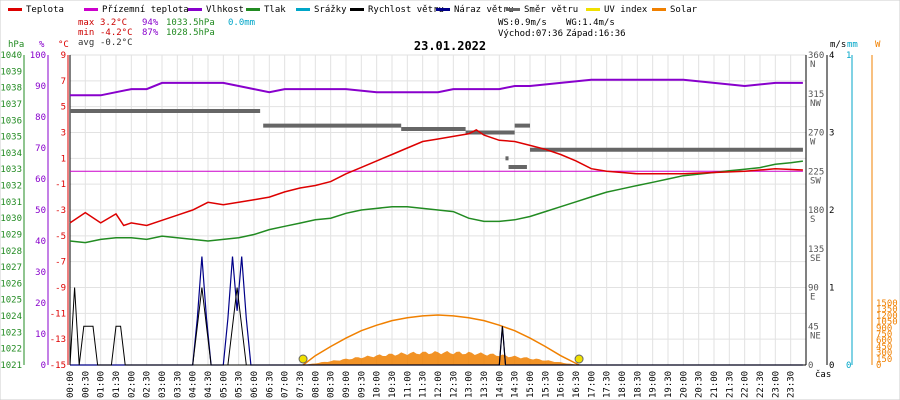  What do you see at coordinates (484, 10) in the screenshot?
I see `legend-label: Náraz větru` at bounding box center [484, 10].